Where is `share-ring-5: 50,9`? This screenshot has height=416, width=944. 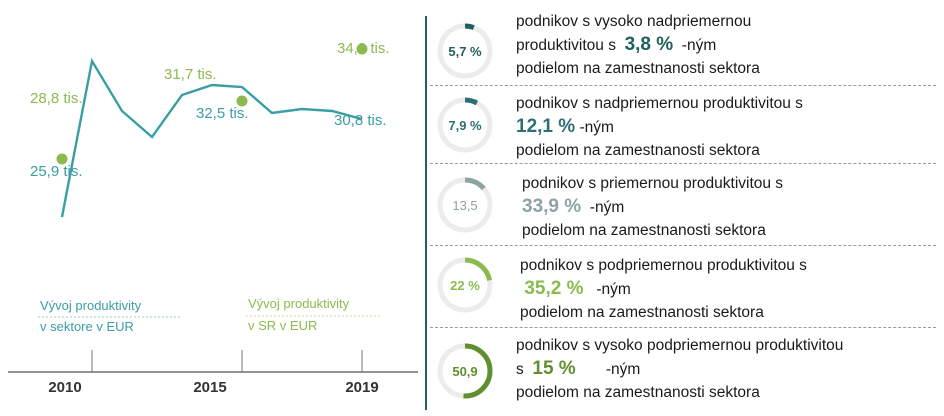 share-ring-5: 50,9 is located at coordinates (465, 371).